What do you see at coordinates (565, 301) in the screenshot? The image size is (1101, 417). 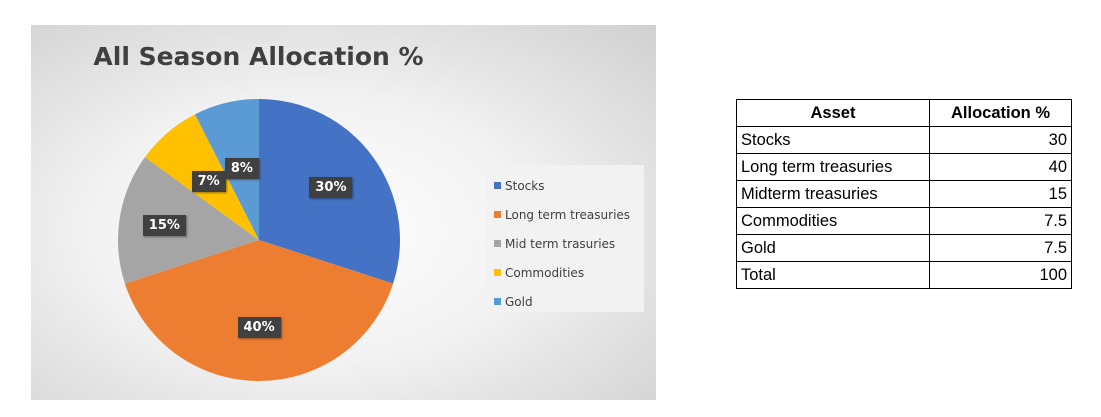 I see `legend-item-gold: Gold` at bounding box center [565, 301].